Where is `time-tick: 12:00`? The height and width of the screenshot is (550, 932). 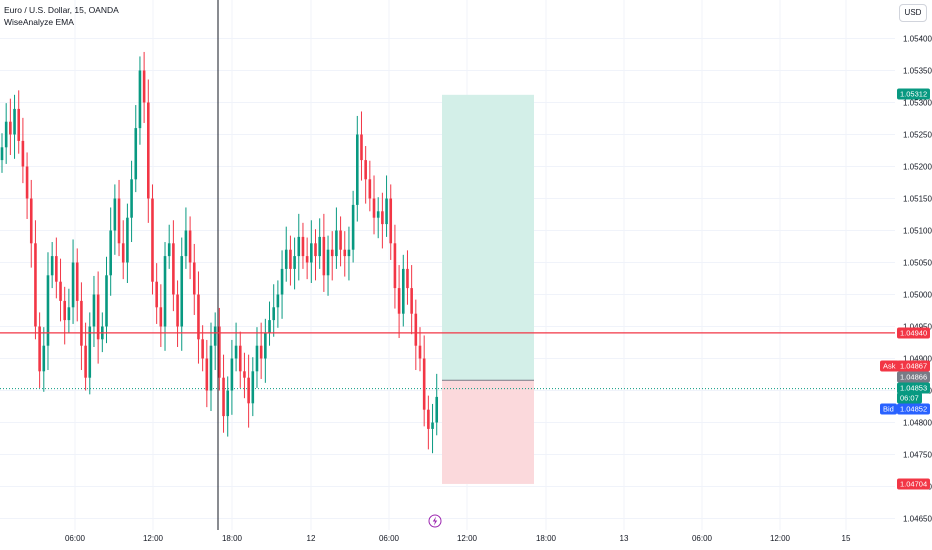 time-tick: 12:00 is located at coordinates (153, 538).